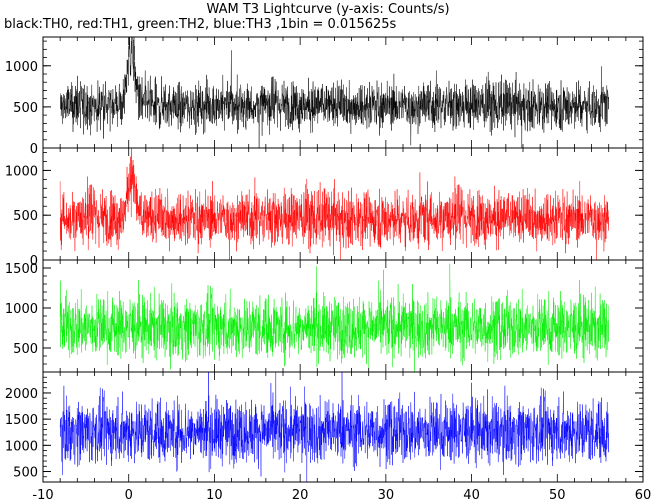 The width and height of the screenshot is (657, 504). Describe the element at coordinates (643, 495) in the screenshot. I see `x-tick-label: 60` at that location.